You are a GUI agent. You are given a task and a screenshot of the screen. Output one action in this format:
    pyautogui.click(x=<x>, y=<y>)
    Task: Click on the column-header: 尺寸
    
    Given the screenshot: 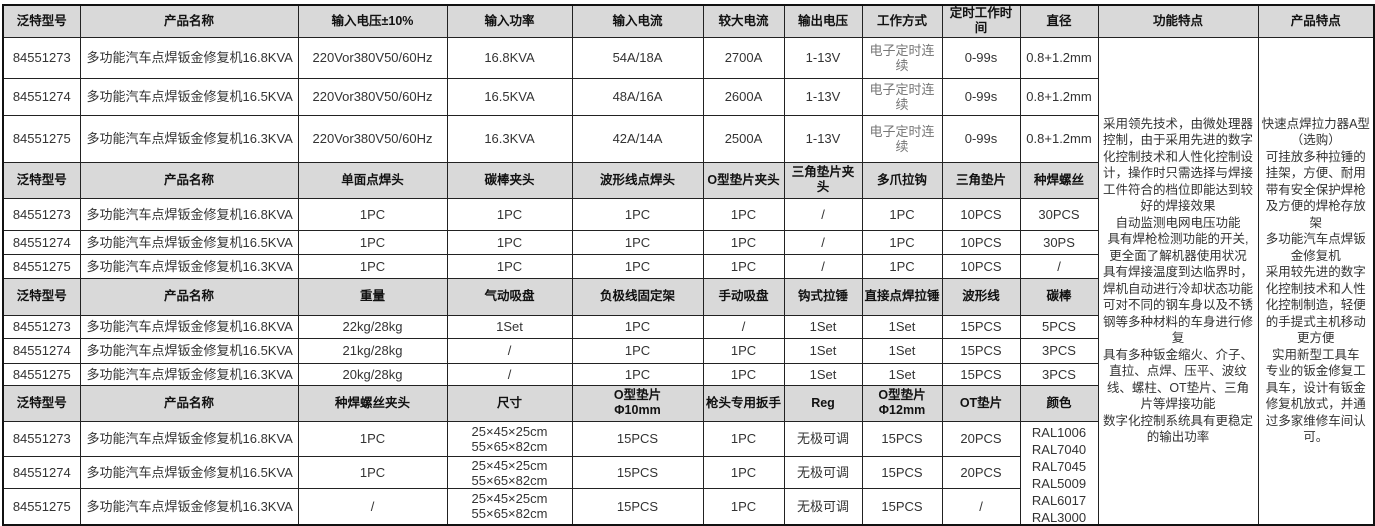 What is the action you would take?
    pyautogui.click(x=509, y=403)
    